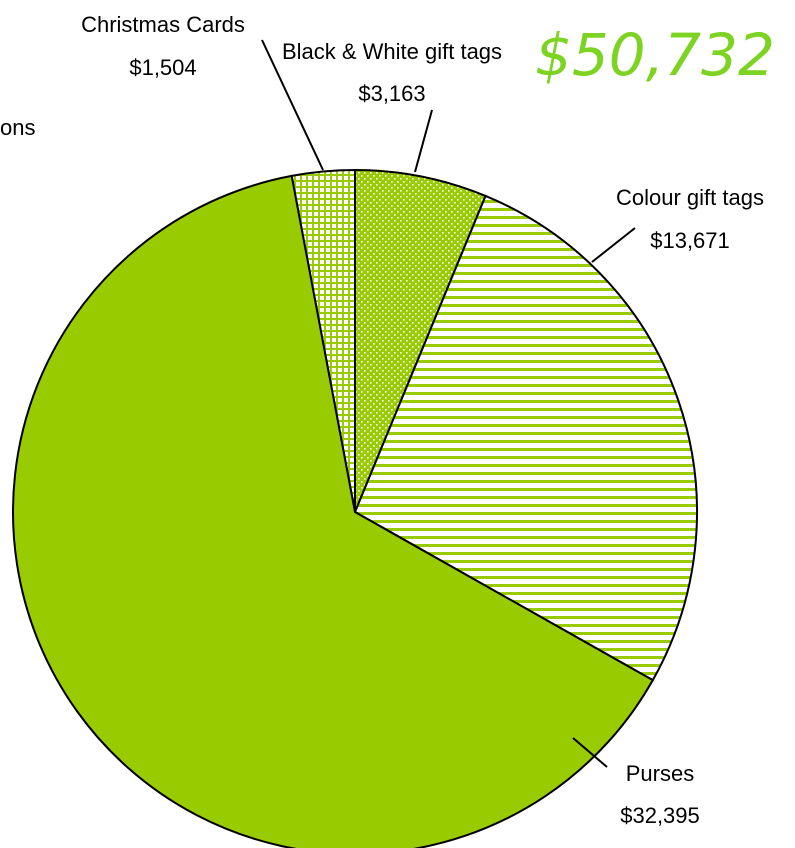  Describe the element at coordinates (392, 51) in the screenshot. I see `label-bw-gift-tags-name: Black & White gift tags` at that location.